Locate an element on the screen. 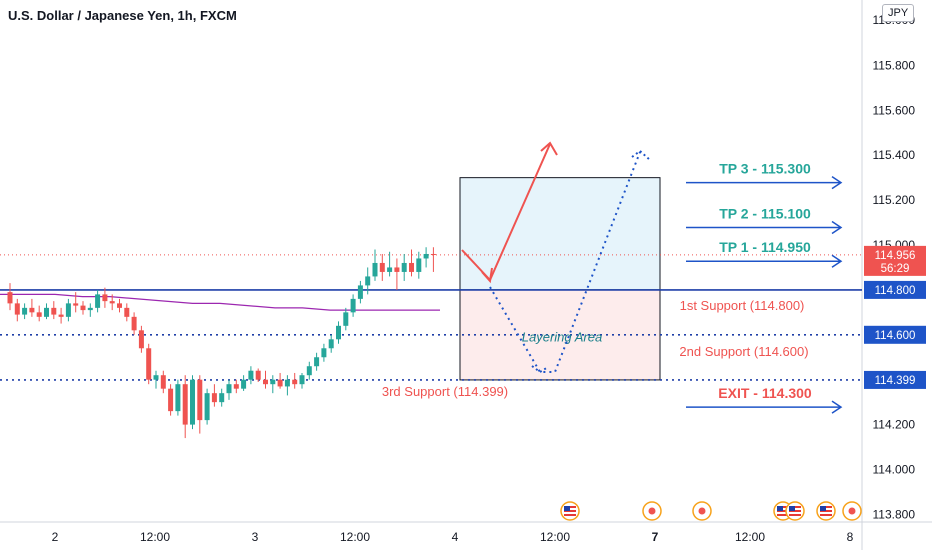  chart-title: U.S. Dollar / Japanese Yen, 1h, FXCM is located at coordinates (122, 15).